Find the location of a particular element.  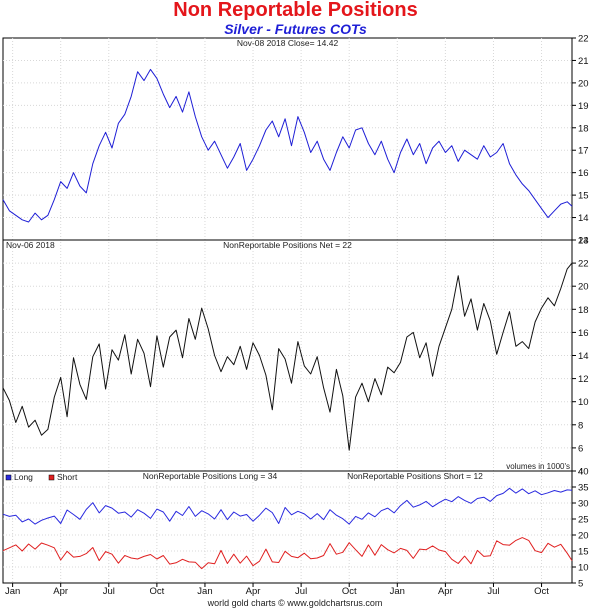

legend-swatch-short is located at coordinates (51, 477).